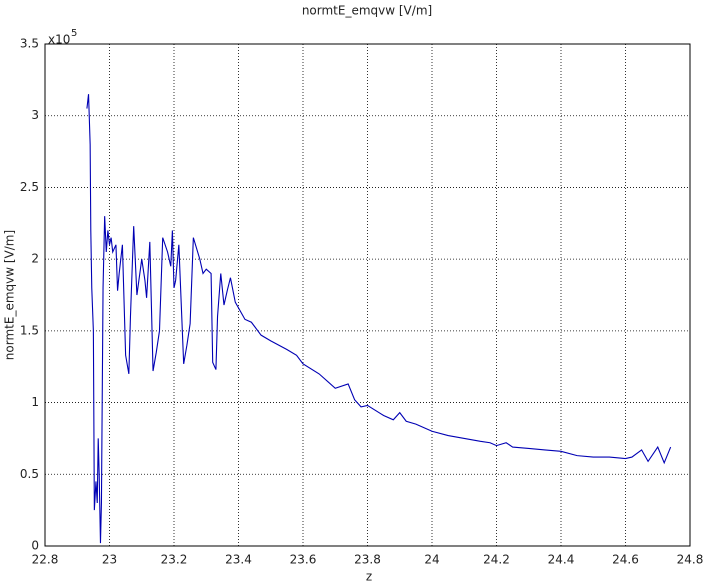  Describe the element at coordinates (74, 33) in the screenshot. I see `y-exponent: 5` at that location.